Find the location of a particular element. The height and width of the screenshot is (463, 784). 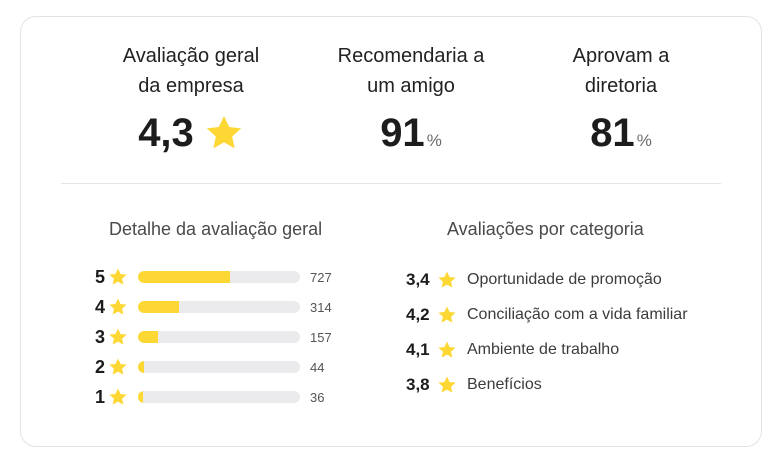

review-count: 314 is located at coordinates (321, 307).